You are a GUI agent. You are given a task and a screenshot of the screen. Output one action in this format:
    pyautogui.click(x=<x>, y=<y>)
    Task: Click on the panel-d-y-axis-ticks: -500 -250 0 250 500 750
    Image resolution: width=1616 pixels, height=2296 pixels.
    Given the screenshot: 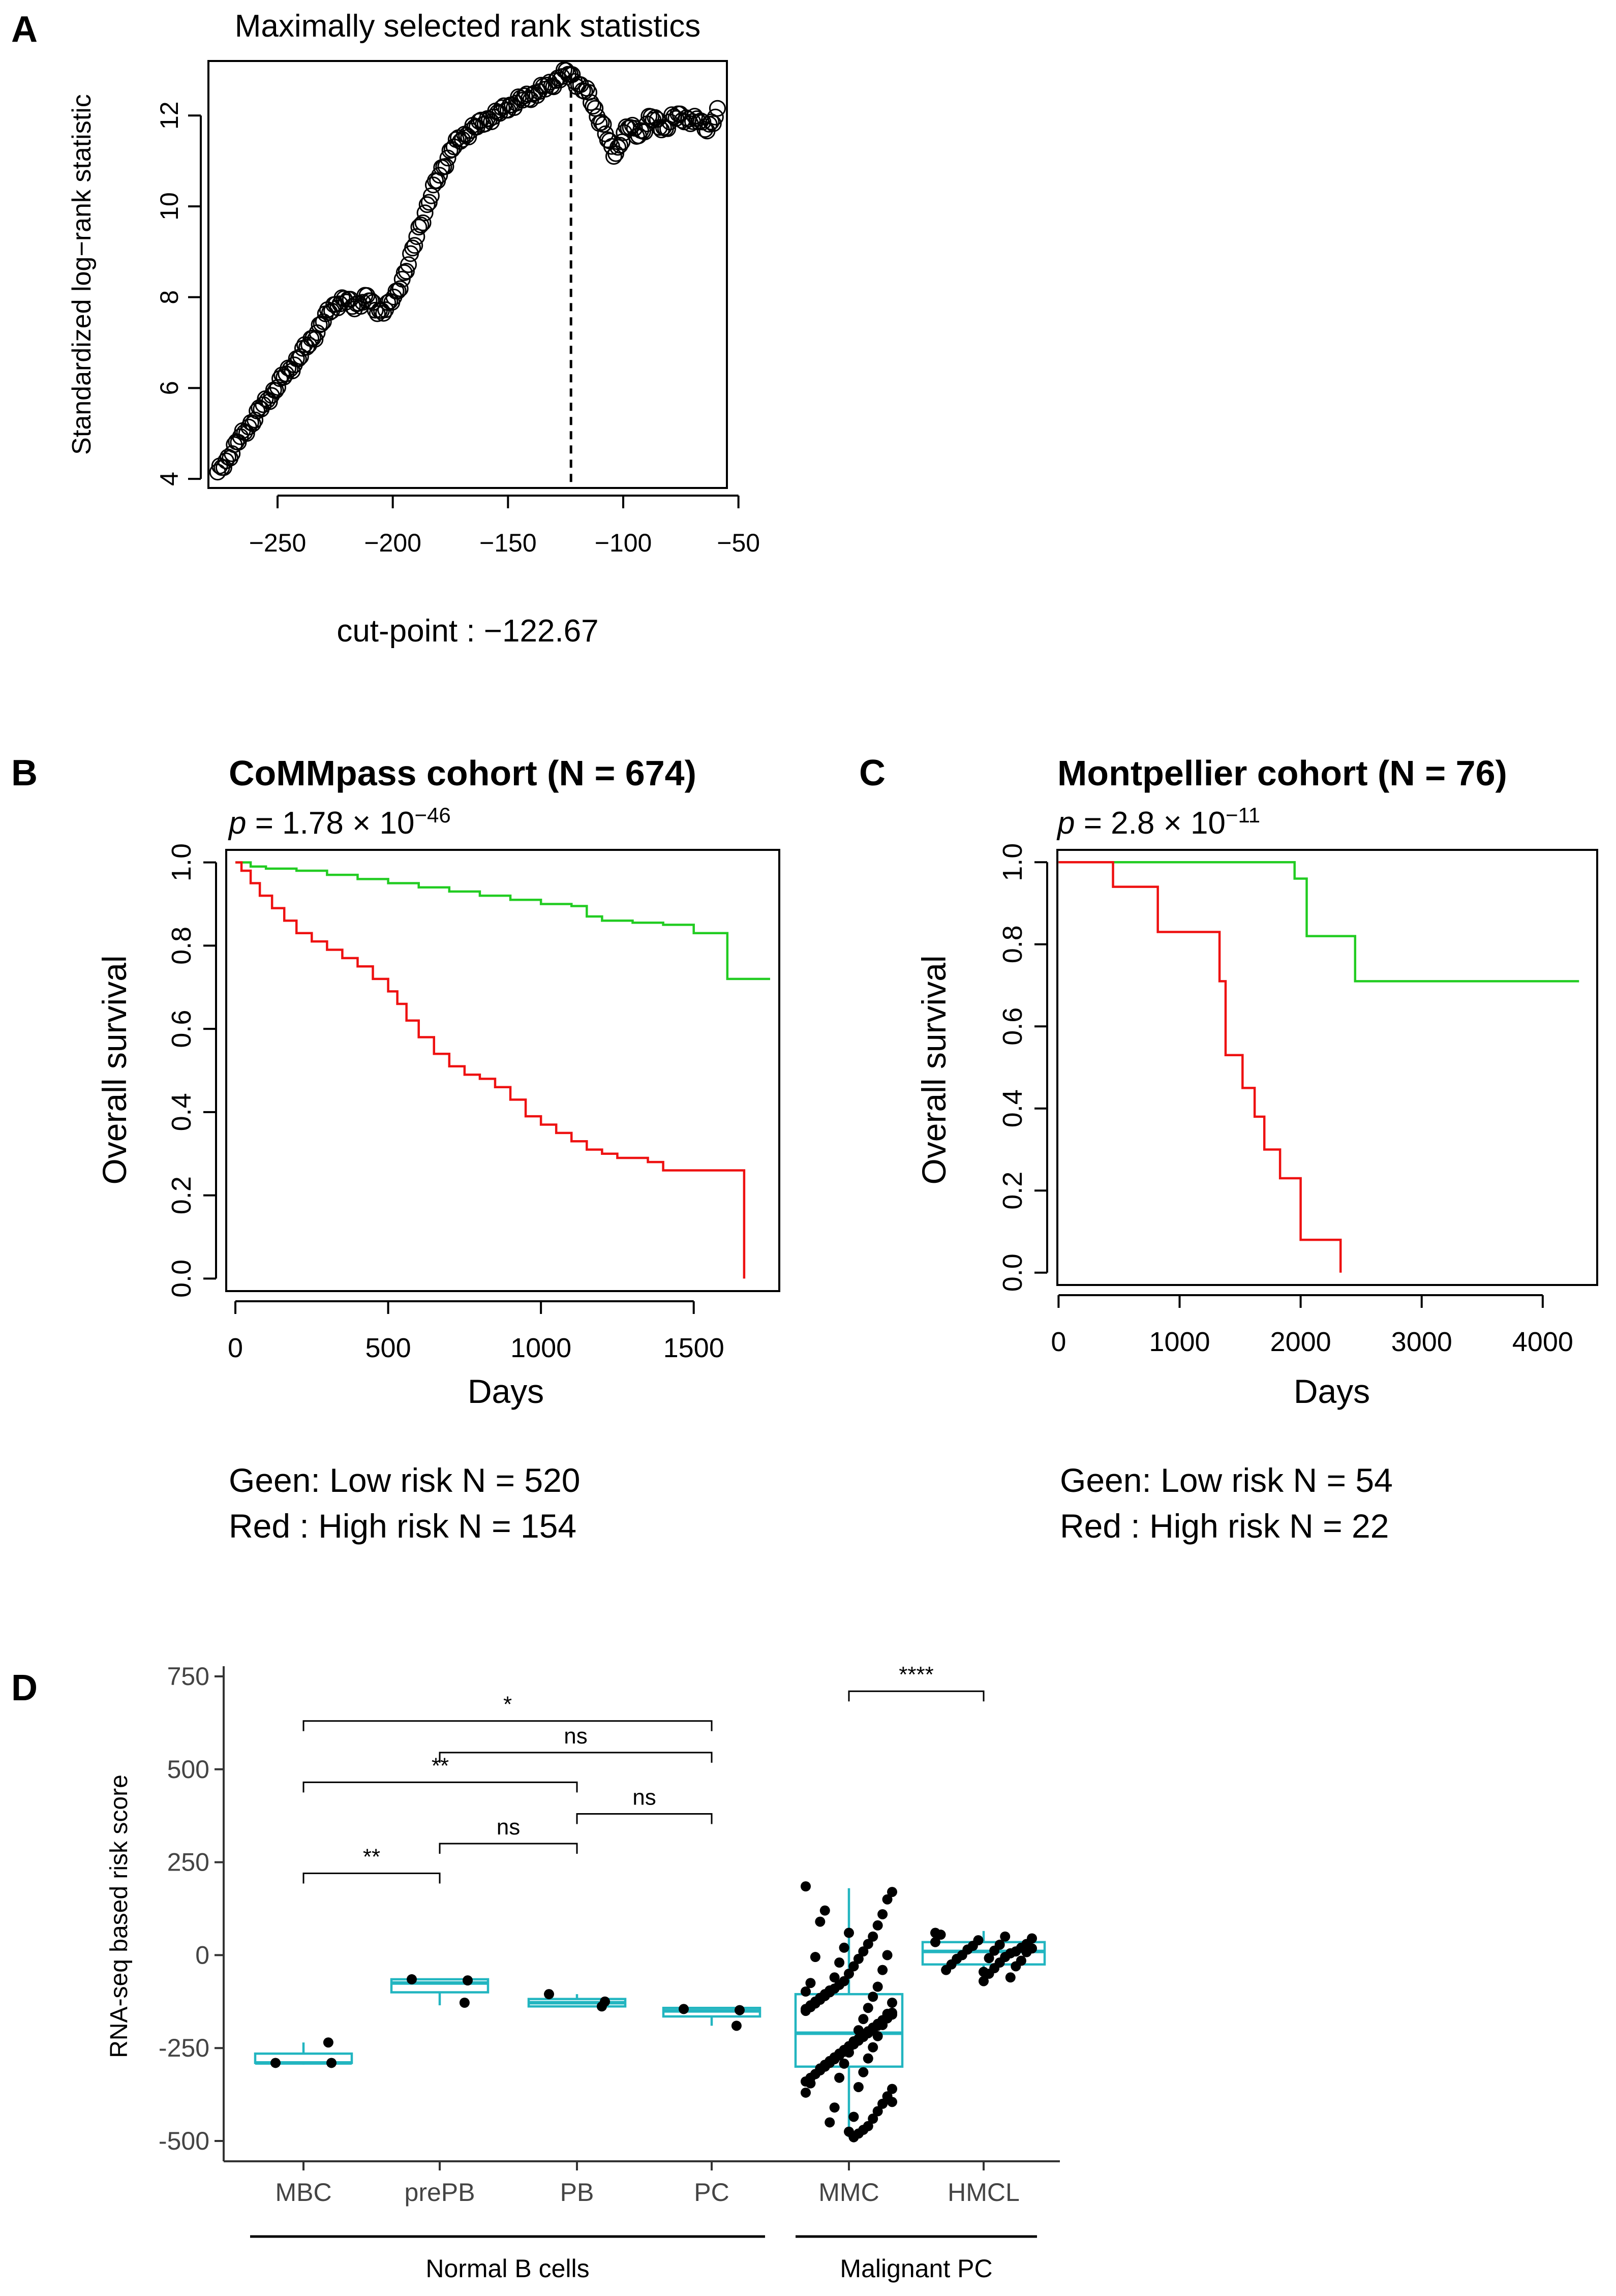 What is the action you would take?
    pyautogui.click(x=191, y=1908)
    